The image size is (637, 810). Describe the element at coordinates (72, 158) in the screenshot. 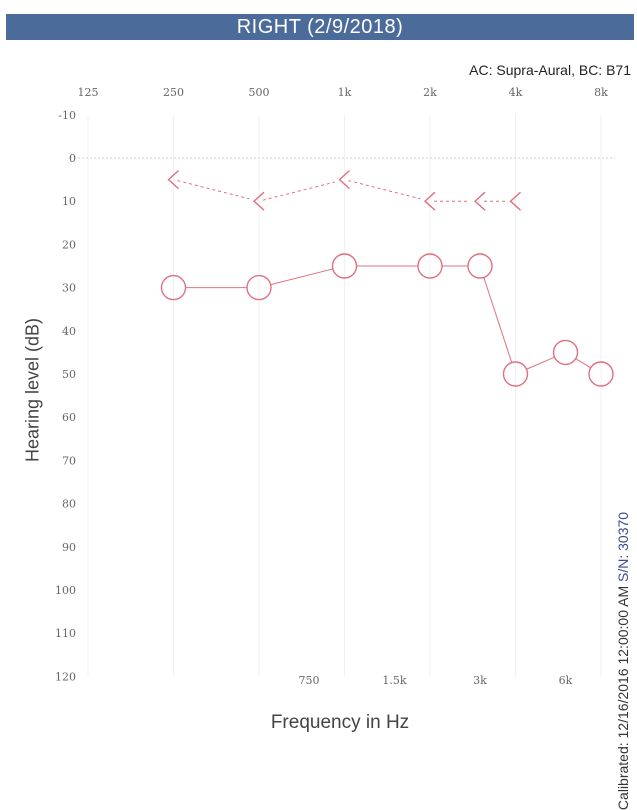

I see `y-tick-label: 0` at that location.